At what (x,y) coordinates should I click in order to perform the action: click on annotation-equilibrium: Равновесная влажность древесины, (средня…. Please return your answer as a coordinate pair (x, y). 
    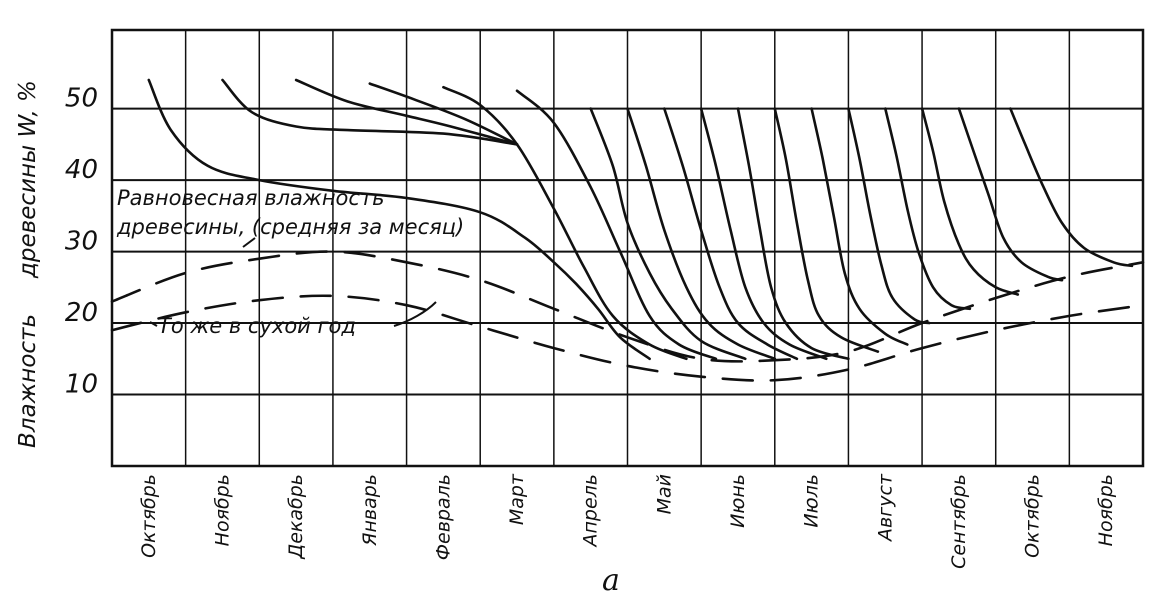
    Looking at the image, I should click on (290, 217).